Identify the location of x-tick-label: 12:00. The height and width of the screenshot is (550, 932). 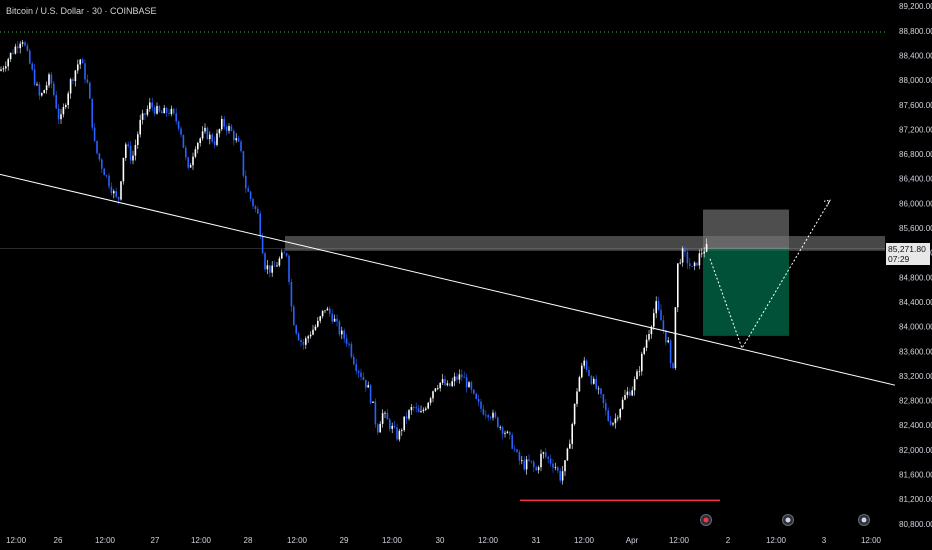
(871, 540).